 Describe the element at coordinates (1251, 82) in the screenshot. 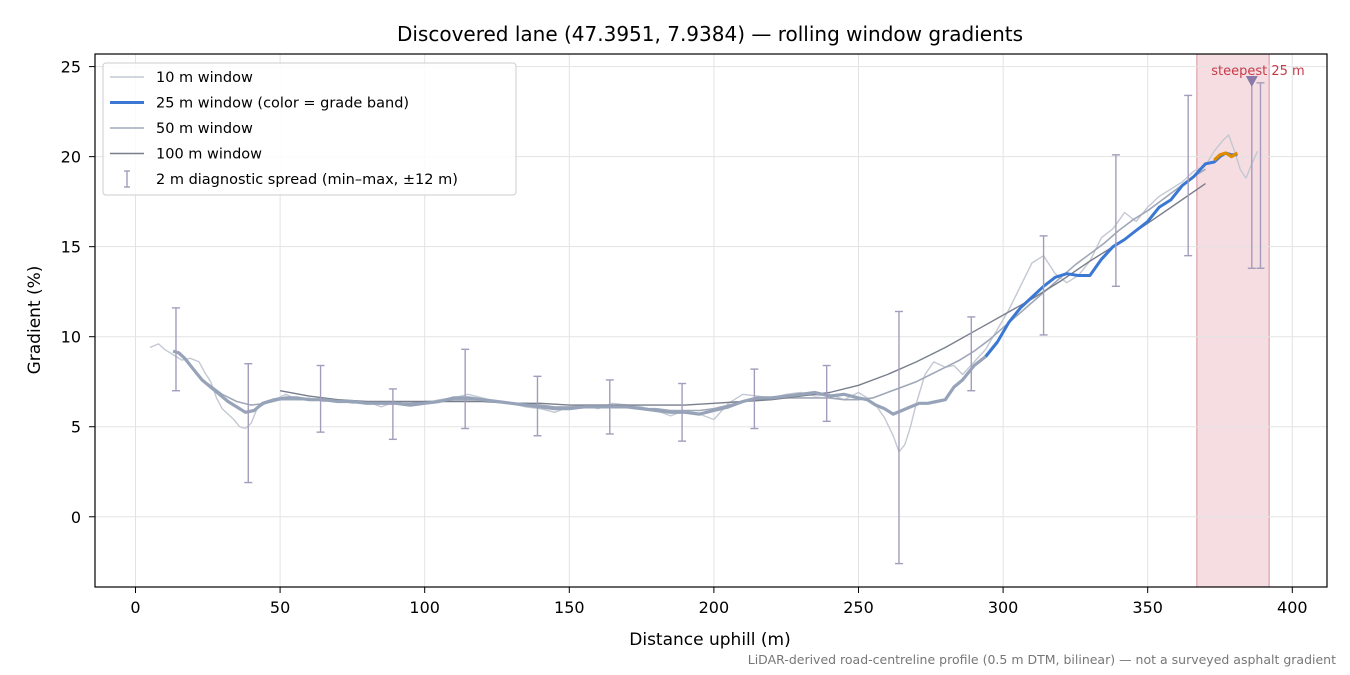

I see `steepest-marker` at that location.